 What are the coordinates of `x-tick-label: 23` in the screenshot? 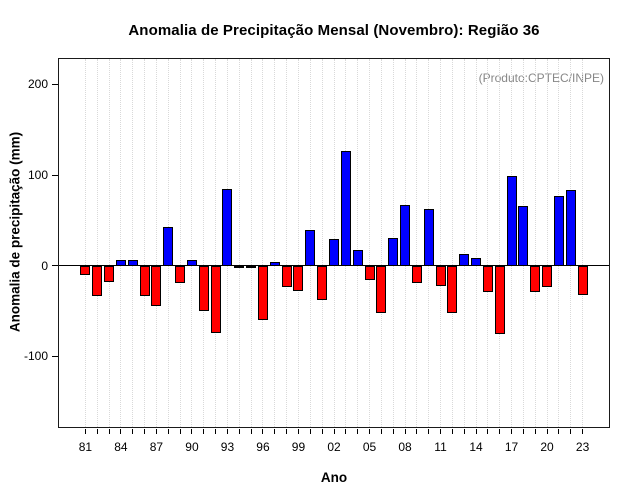 It's located at (582, 447).